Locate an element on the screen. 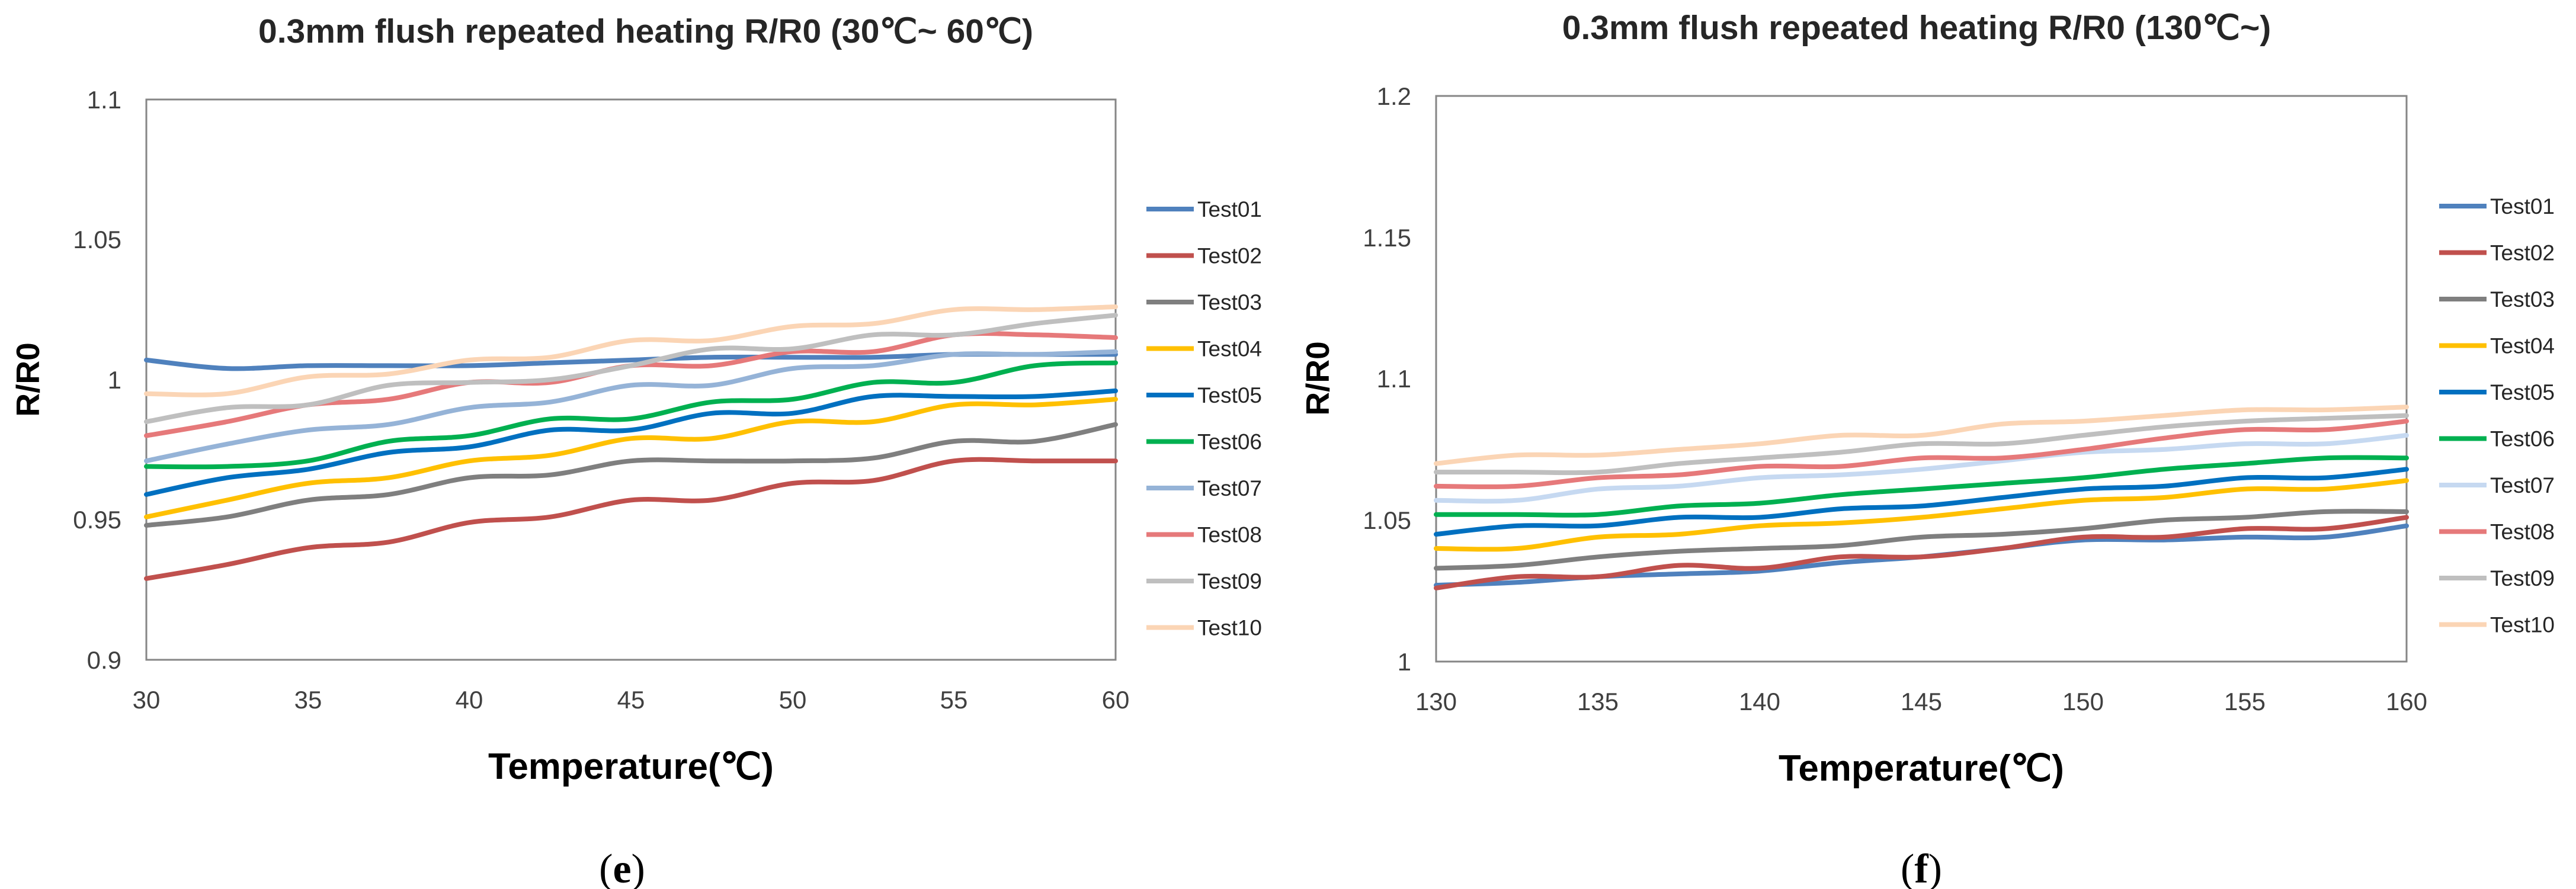 This screenshot has height=889, width=2576. chart-f-legend-label: Test08 is located at coordinates (2523, 532).